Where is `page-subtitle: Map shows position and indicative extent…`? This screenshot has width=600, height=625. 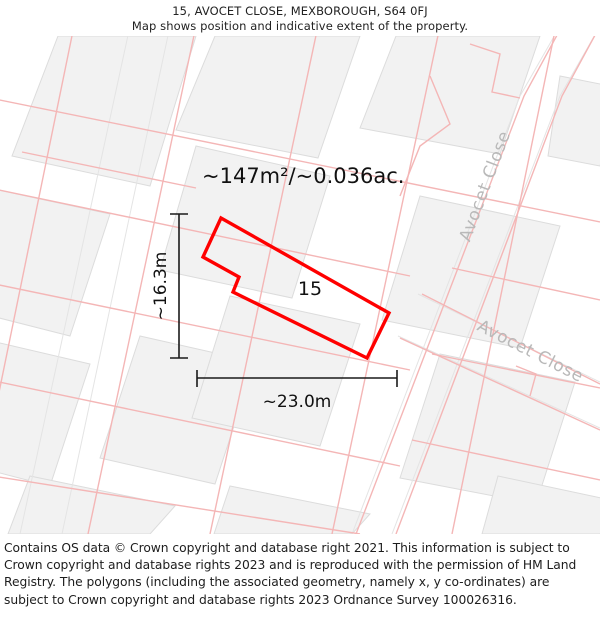 page-subtitle: Map shows position and indicative extent… is located at coordinates (300, 26).